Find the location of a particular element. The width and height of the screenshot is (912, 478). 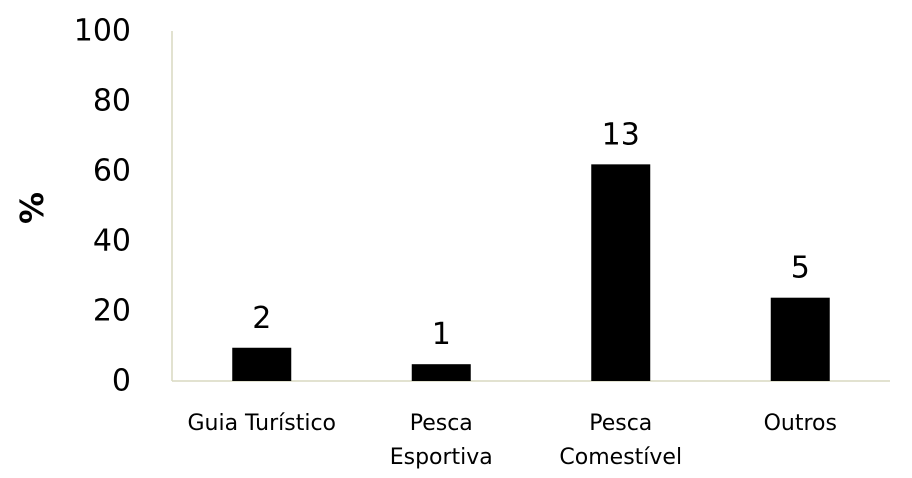

y-tick-label: 40 is located at coordinates (112, 241).